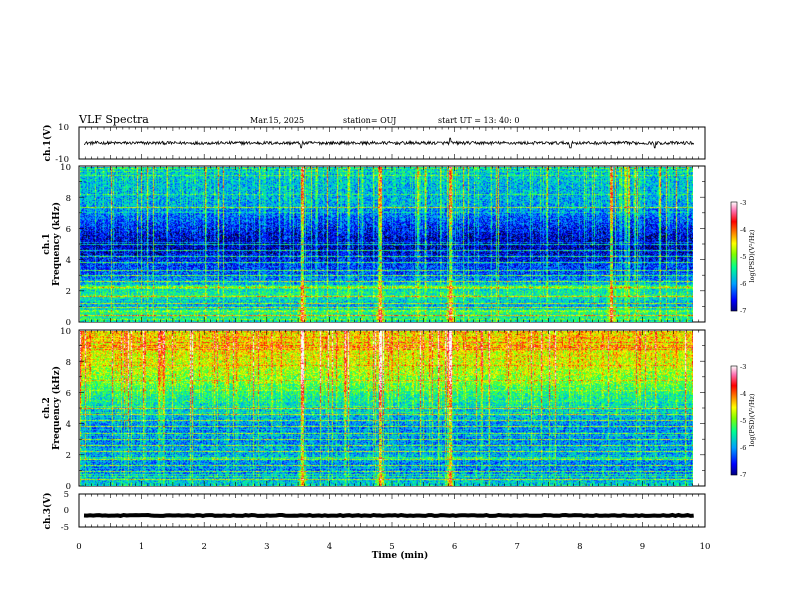 This screenshot has width=792, height=612. I want to click on ch2-colorbar-scale, so click(734, 420).